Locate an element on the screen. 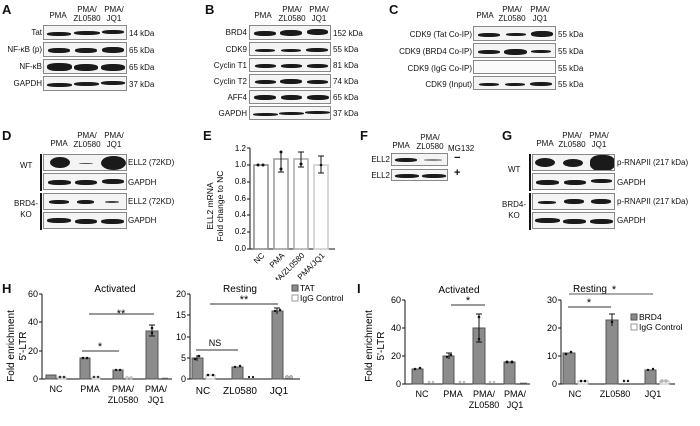 This screenshot has height=426, width=700. kda-nfkb: 65 kDa is located at coordinates (142, 67).